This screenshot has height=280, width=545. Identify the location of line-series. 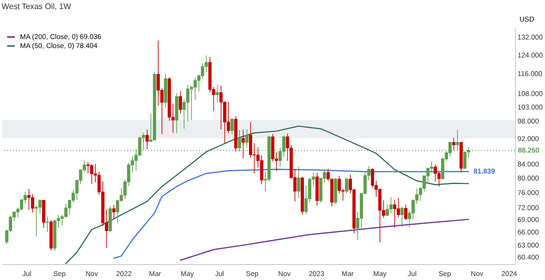
(325, 239).